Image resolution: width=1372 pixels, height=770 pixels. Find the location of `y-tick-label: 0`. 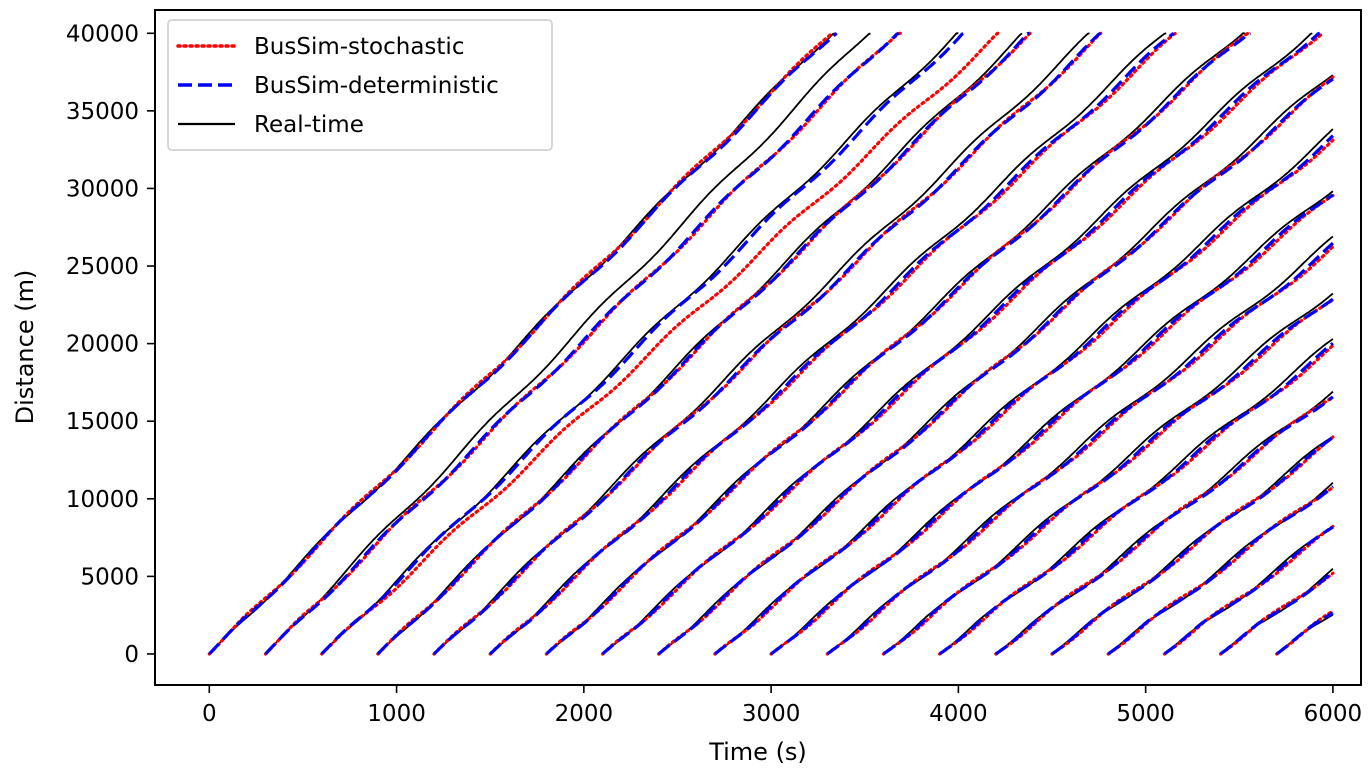

y-tick-label: 0 is located at coordinates (131, 655).